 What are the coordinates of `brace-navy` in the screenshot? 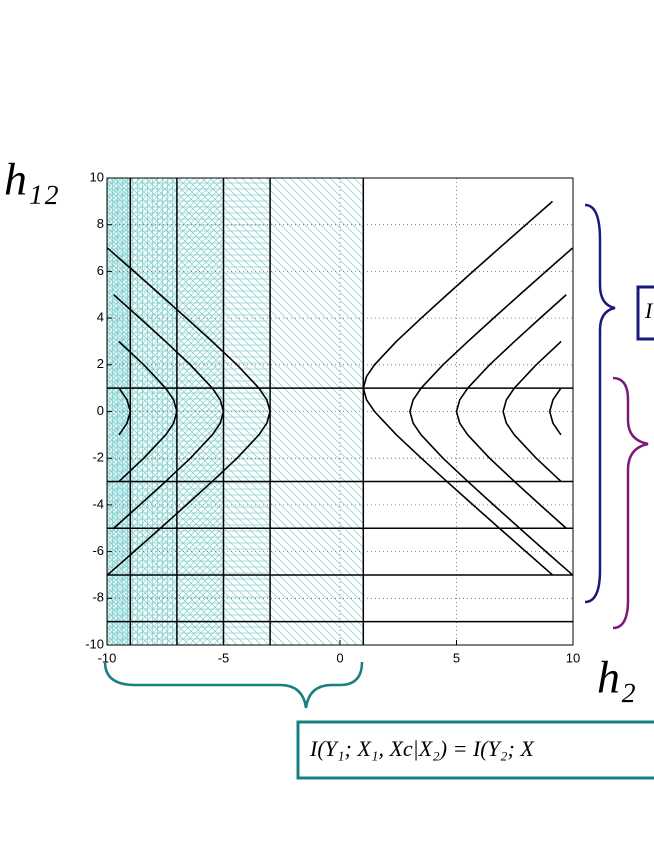 It's located at (600, 403).